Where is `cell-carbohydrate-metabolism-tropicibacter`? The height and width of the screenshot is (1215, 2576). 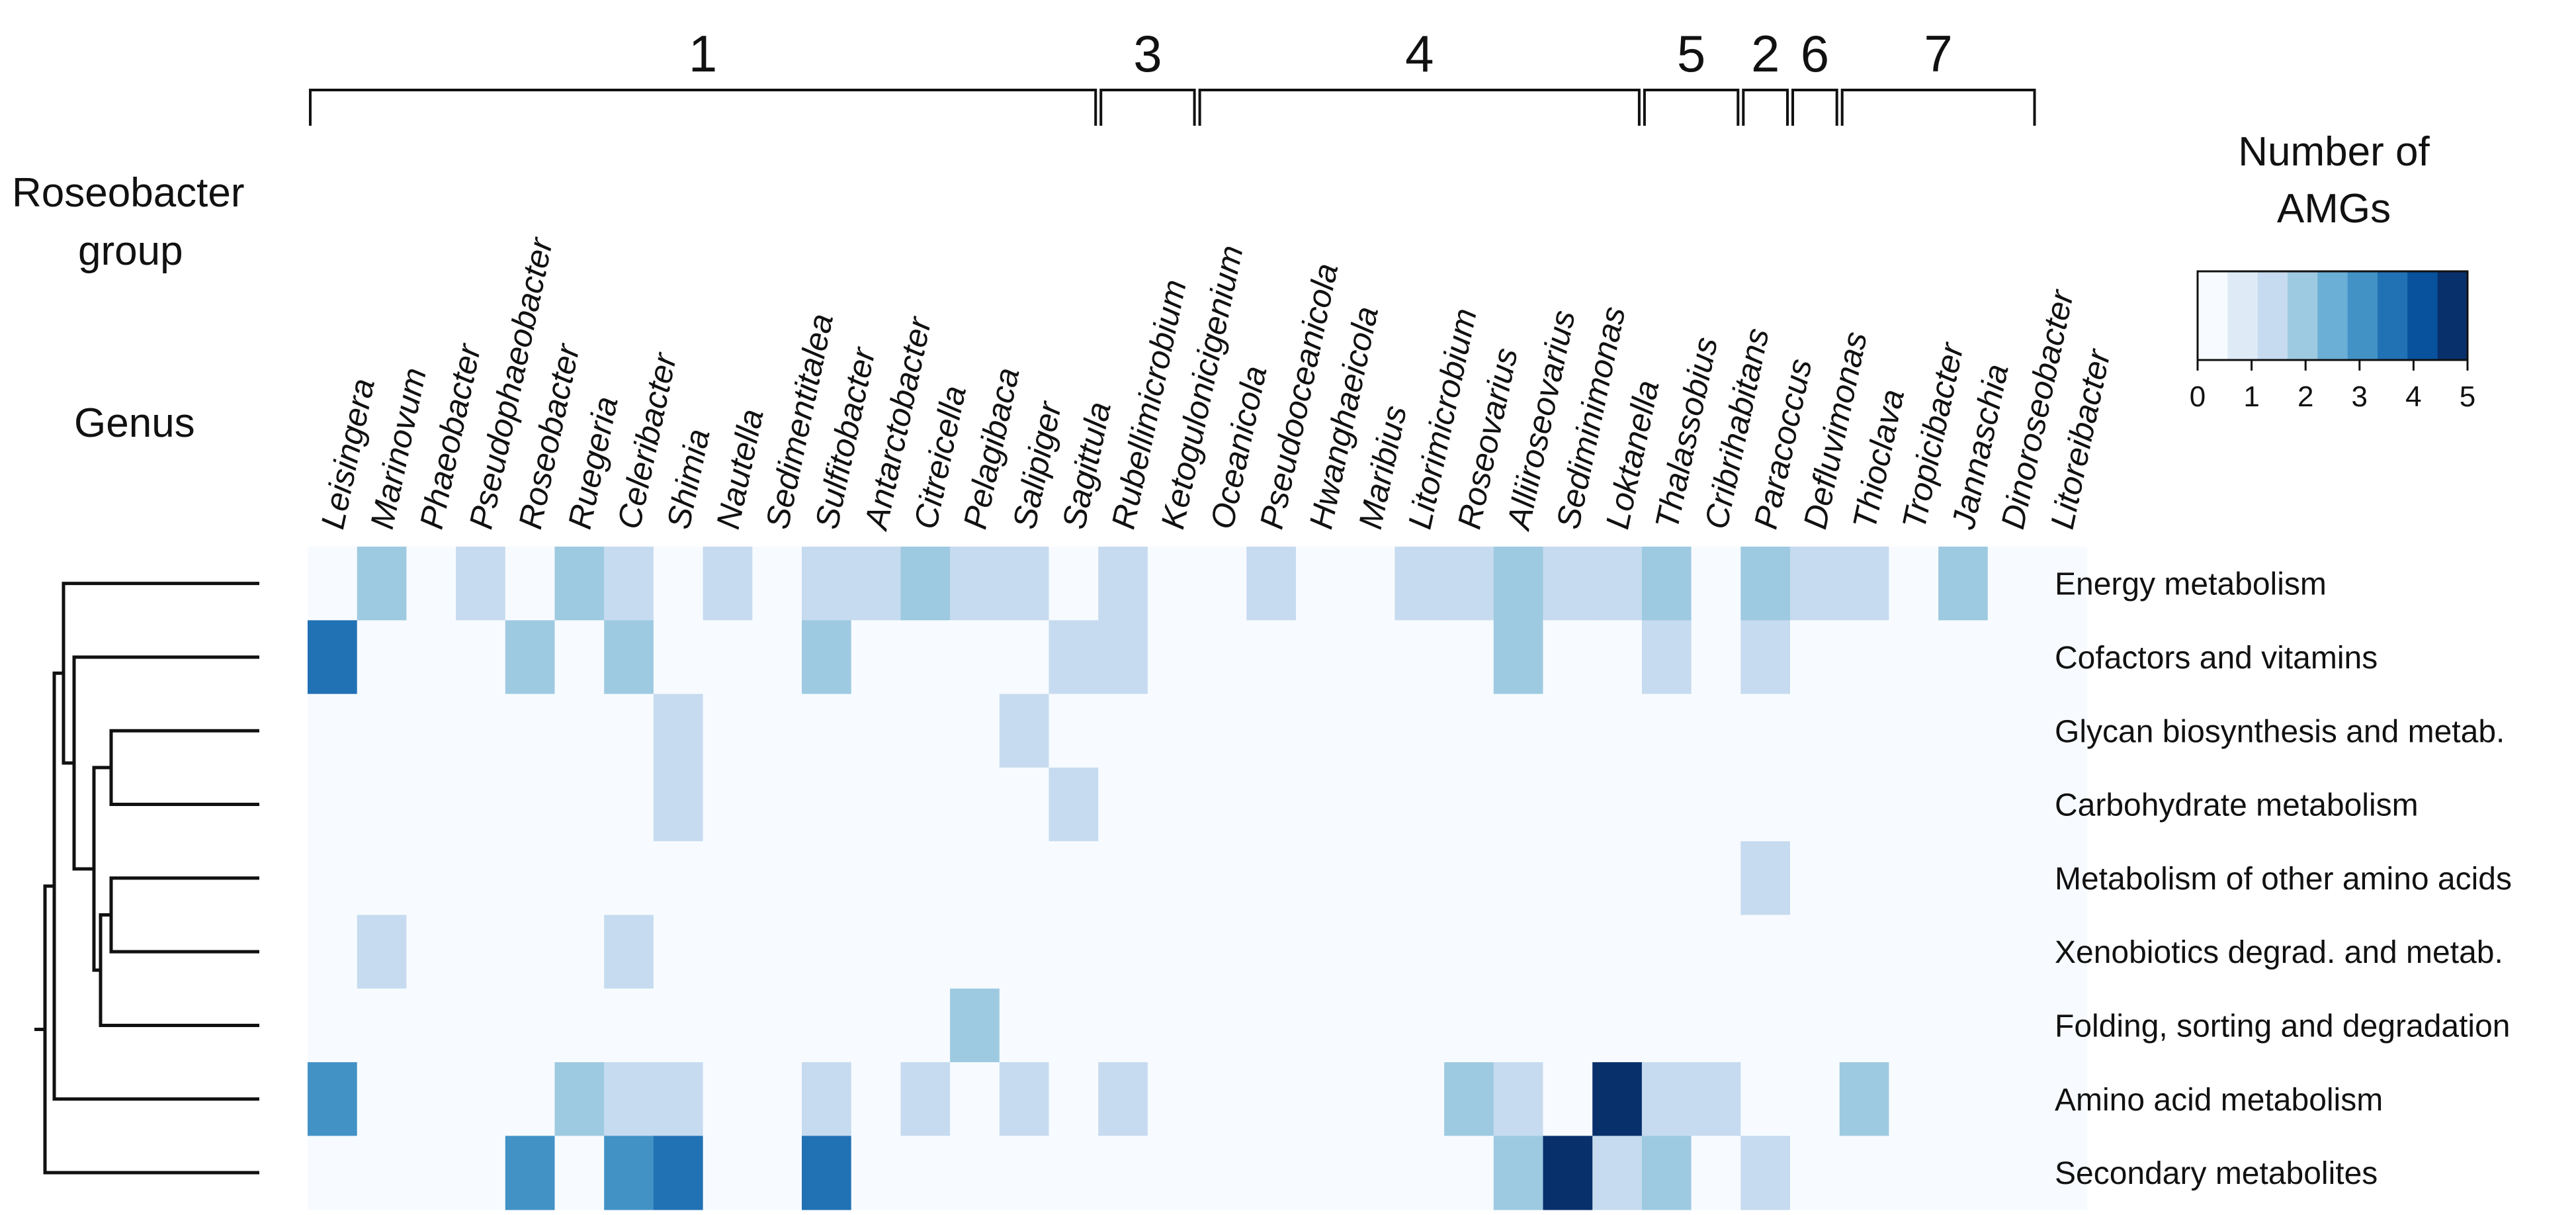
cell-carbohydrate-metabolism-tropicibacter is located at coordinates (1914, 804).